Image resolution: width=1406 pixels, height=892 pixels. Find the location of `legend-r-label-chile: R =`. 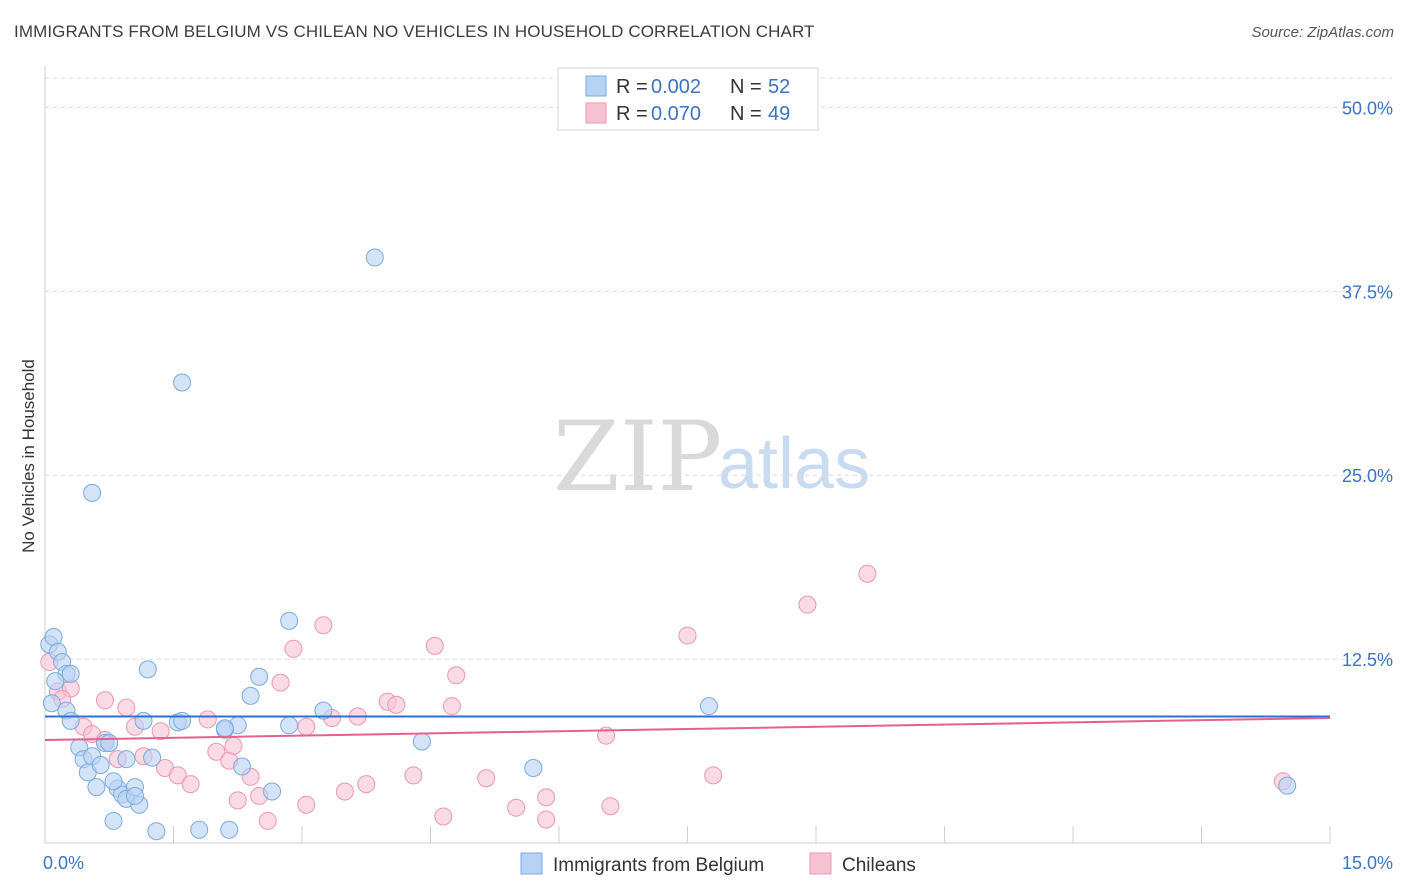

legend-r-label-chile: R = is located at coordinates (632, 114).